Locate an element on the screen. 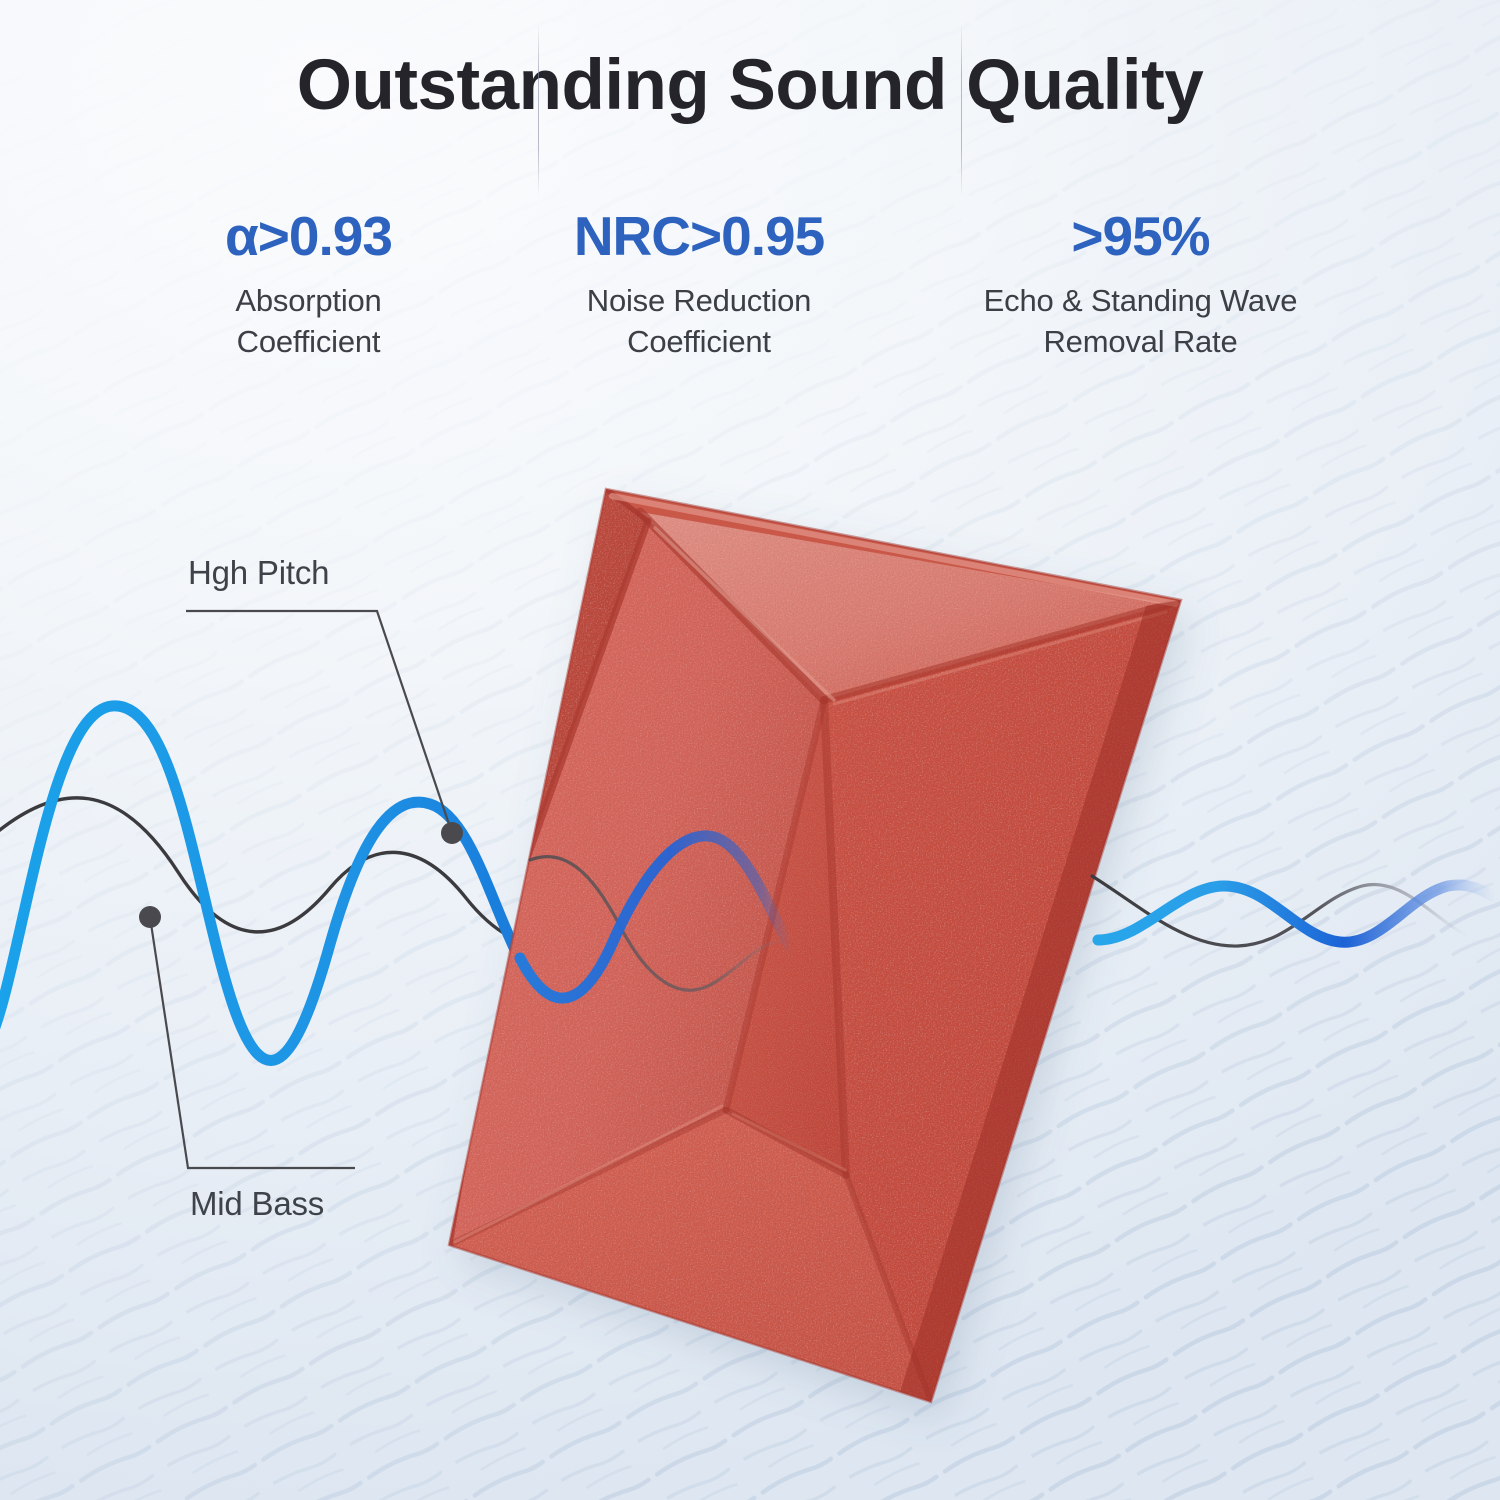  stat-label: Noise Reduction Coefficient is located at coordinates (699, 321).